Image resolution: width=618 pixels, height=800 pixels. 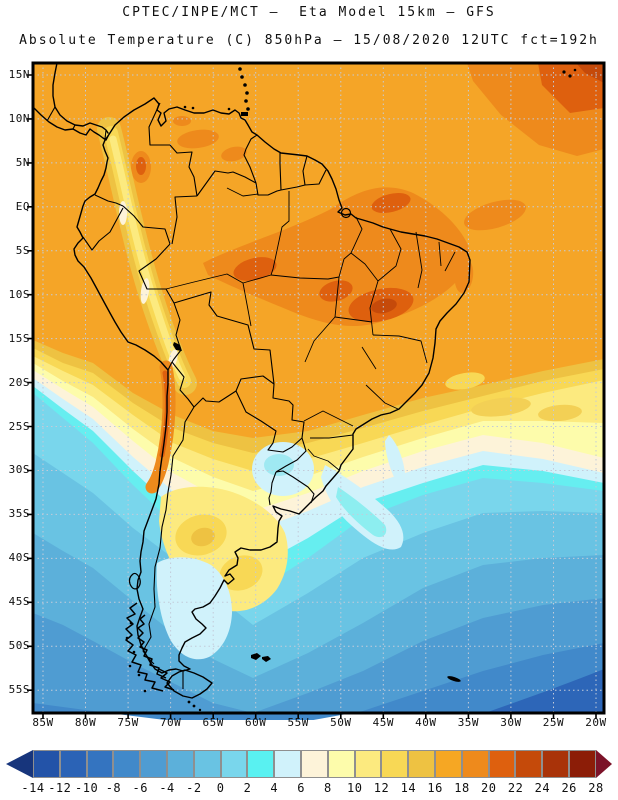 What do you see at coordinates (256, 722) in the screenshot?
I see `lon-label-60W: 60W` at bounding box center [256, 722].